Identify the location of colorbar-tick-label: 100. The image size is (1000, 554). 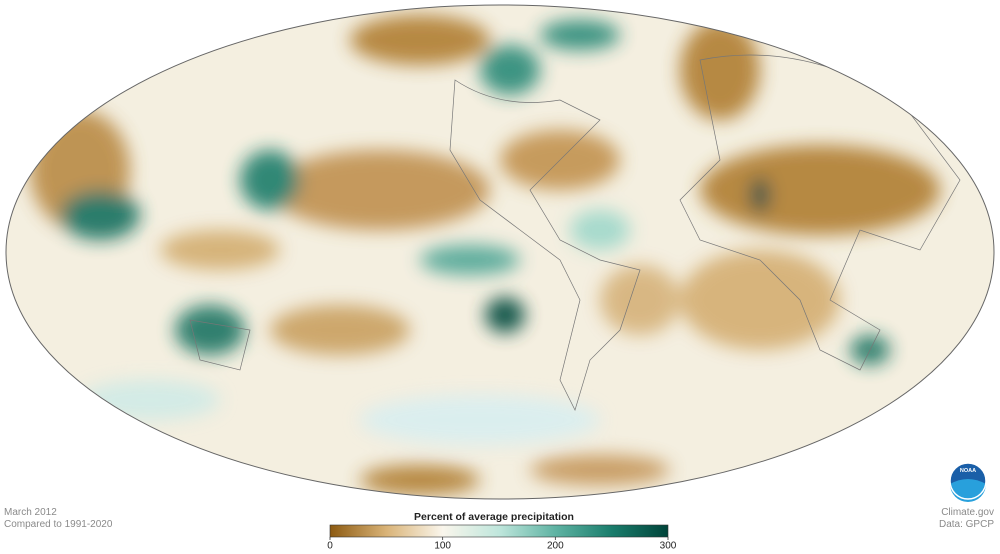
(442, 546).